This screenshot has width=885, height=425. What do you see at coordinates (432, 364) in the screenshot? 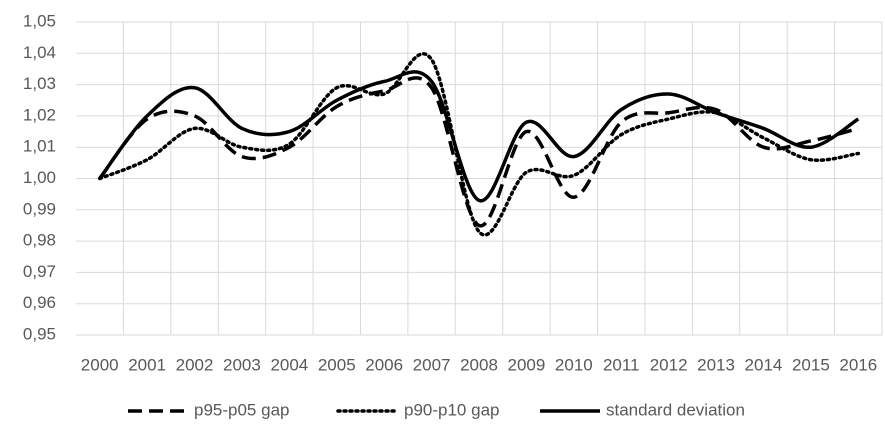
I see `x-tick-label: 2007` at bounding box center [432, 364].